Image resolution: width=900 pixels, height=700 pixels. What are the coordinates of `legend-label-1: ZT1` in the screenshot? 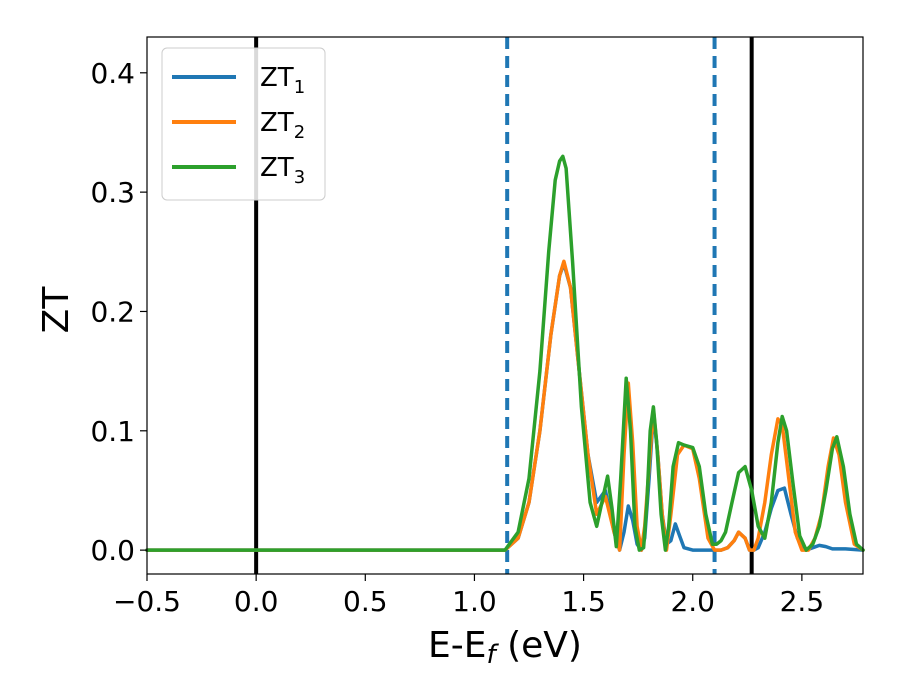 It's located at (282, 80).